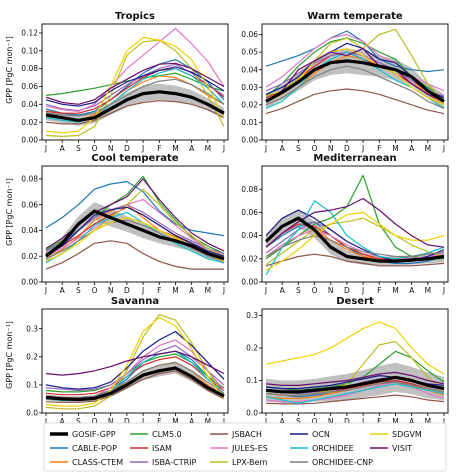 The image size is (474, 474). Describe the element at coordinates (32, 413) in the screenshot. I see `y-tick-label: 0.0` at that location.